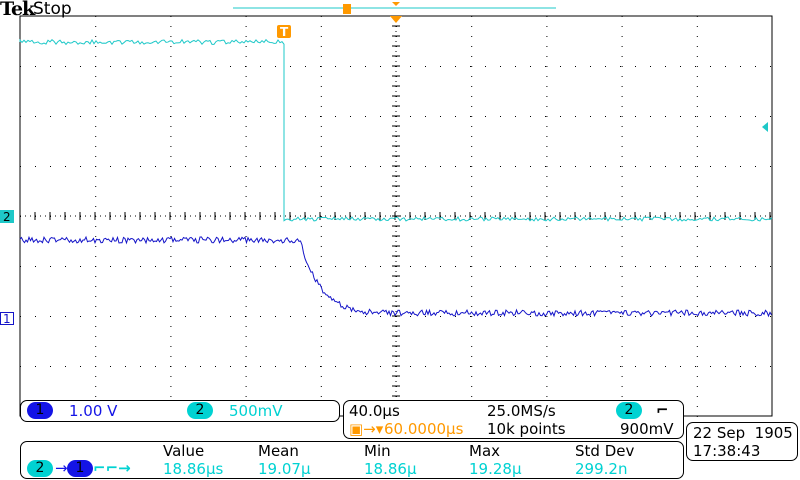 The width and height of the screenshot is (800, 480). Describe the element at coordinates (396, 4) in the screenshot. I see `expansion-point-marker` at that location.